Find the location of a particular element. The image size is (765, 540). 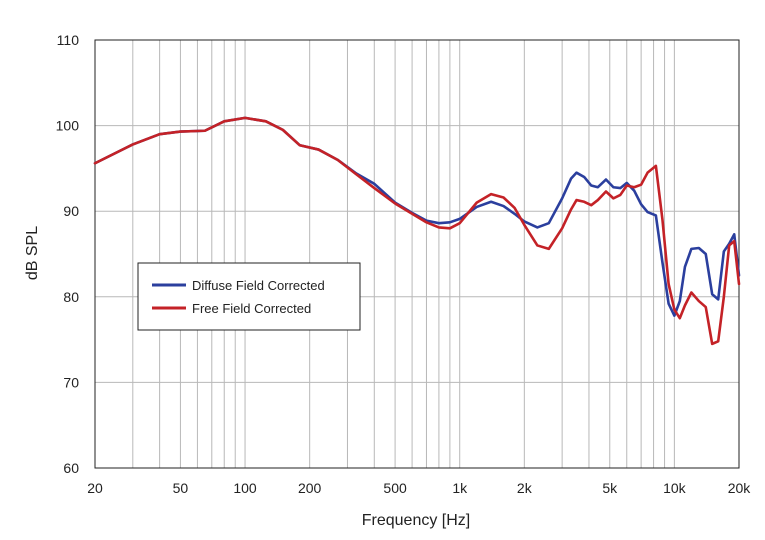

x-tick-label: 100 is located at coordinates (245, 488).